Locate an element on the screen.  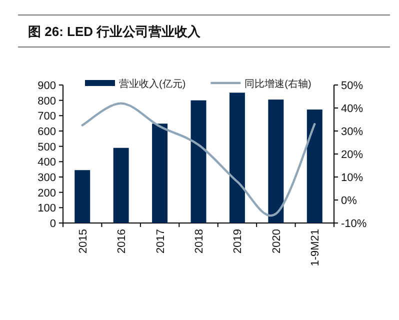
y2-tick-label: 40% is located at coordinates (352, 109).